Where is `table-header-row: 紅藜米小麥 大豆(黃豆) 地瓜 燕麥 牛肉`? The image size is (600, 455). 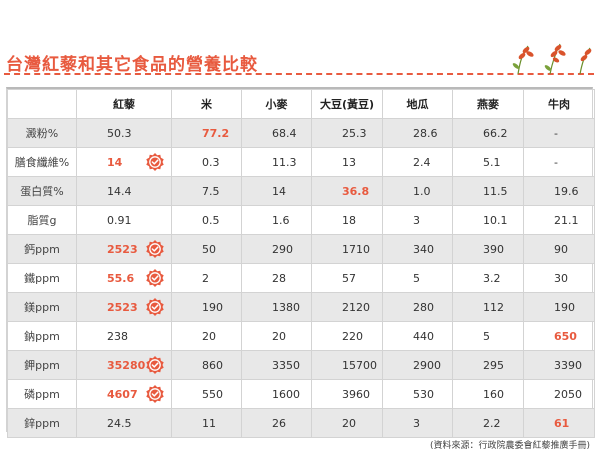
table-header-row: 紅藜米小麥 大豆(黃豆) 地瓜 燕麥 牛肉 is located at coordinates (301, 104).